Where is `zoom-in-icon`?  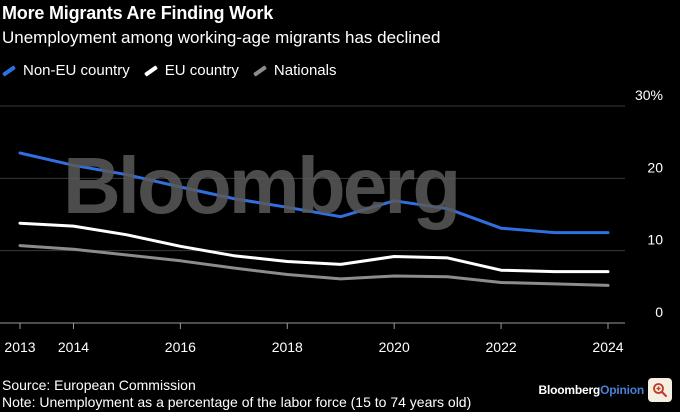 zoom-in-icon is located at coordinates (660, 390).